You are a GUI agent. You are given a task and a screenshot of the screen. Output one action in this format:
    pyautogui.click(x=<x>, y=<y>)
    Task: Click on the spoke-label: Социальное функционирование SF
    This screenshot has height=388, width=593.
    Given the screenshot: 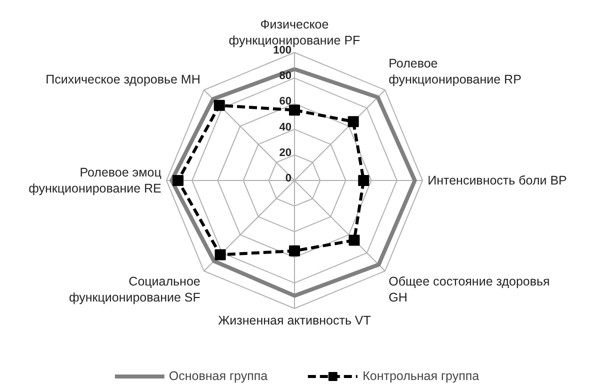 What is the action you would take?
    pyautogui.click(x=134, y=289)
    